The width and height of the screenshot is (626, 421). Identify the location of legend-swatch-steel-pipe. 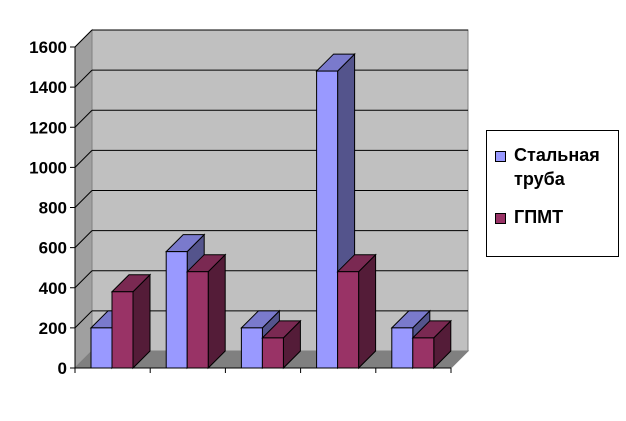
(500, 156).